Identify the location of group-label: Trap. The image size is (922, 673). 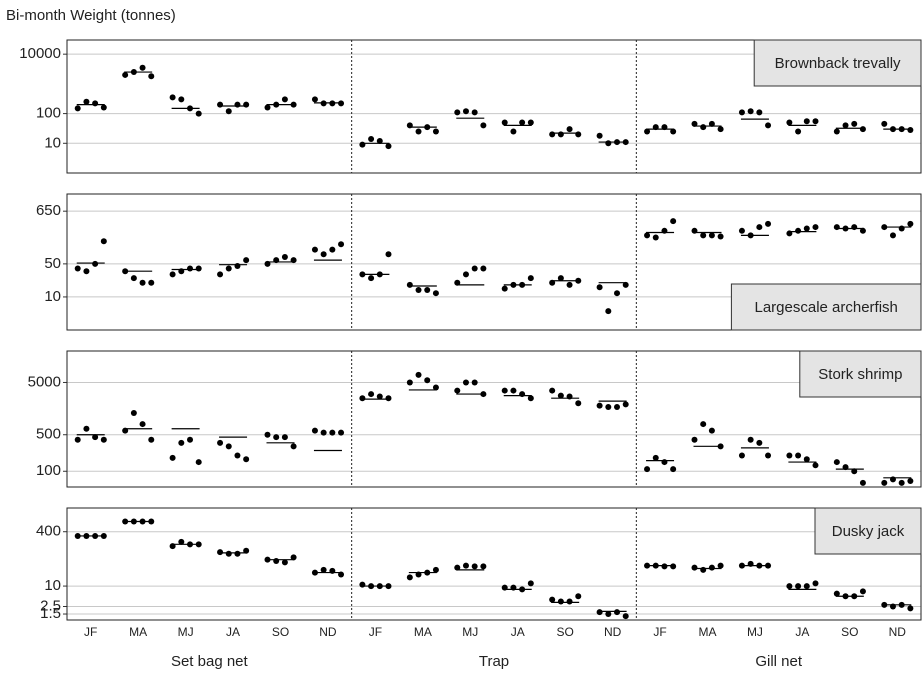
(494, 661).